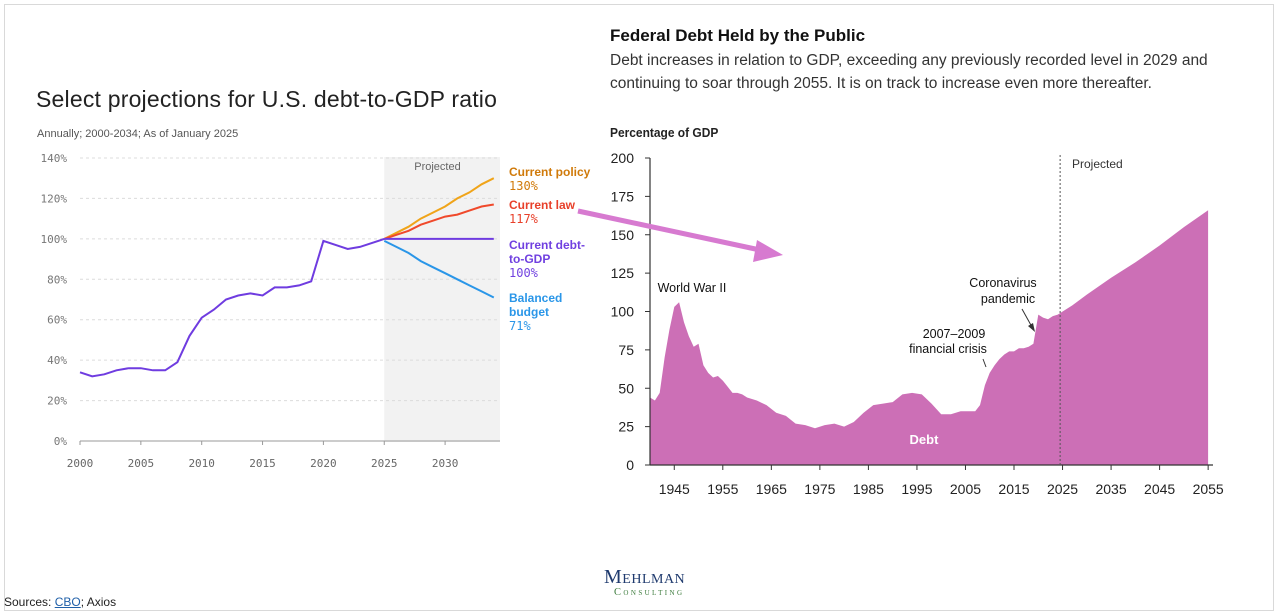 The width and height of the screenshot is (1279, 615). What do you see at coordinates (141, 463) in the screenshot?
I see `left-x-tick-label: 2005` at bounding box center [141, 463].